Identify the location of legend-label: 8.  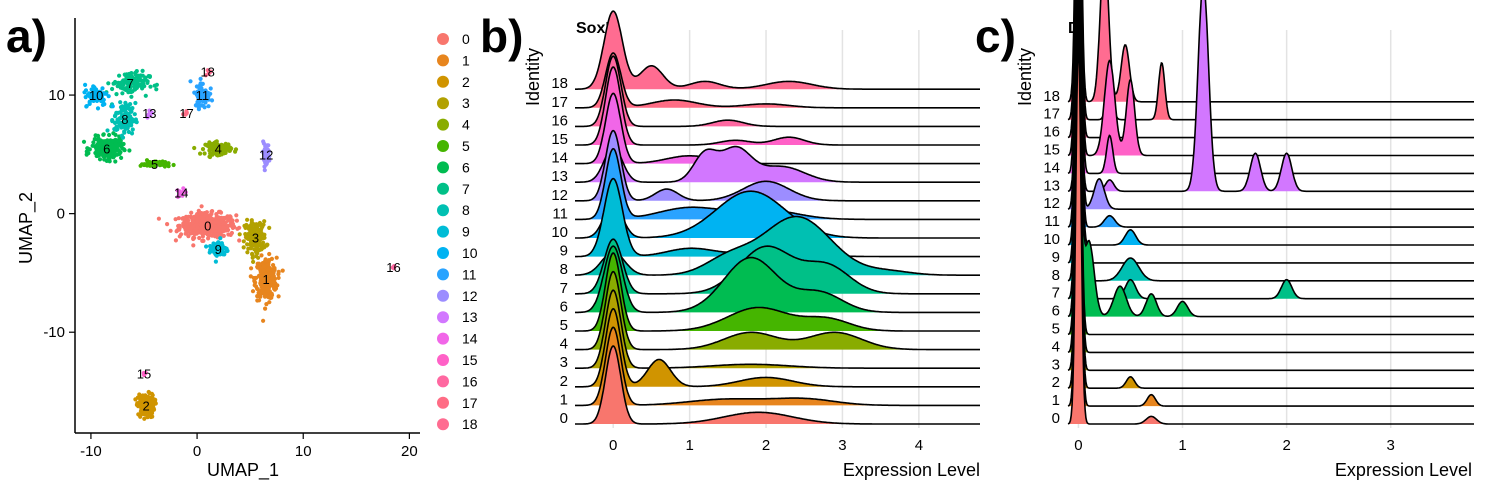
(466, 210).